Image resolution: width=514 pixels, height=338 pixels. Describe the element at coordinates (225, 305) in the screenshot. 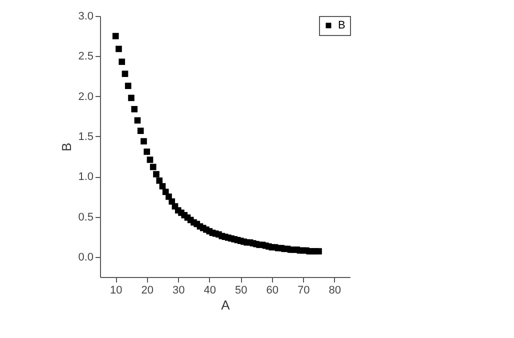

I see `x-axis-title: A` at that location.